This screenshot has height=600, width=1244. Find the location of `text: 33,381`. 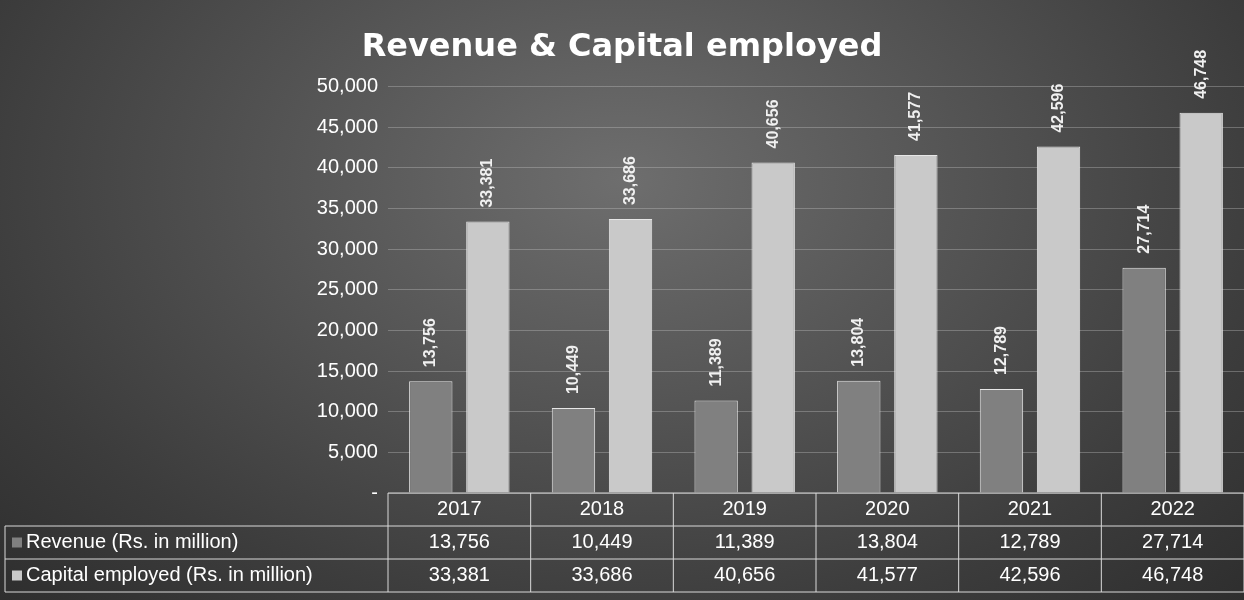

text: 33,381 is located at coordinates (487, 183).